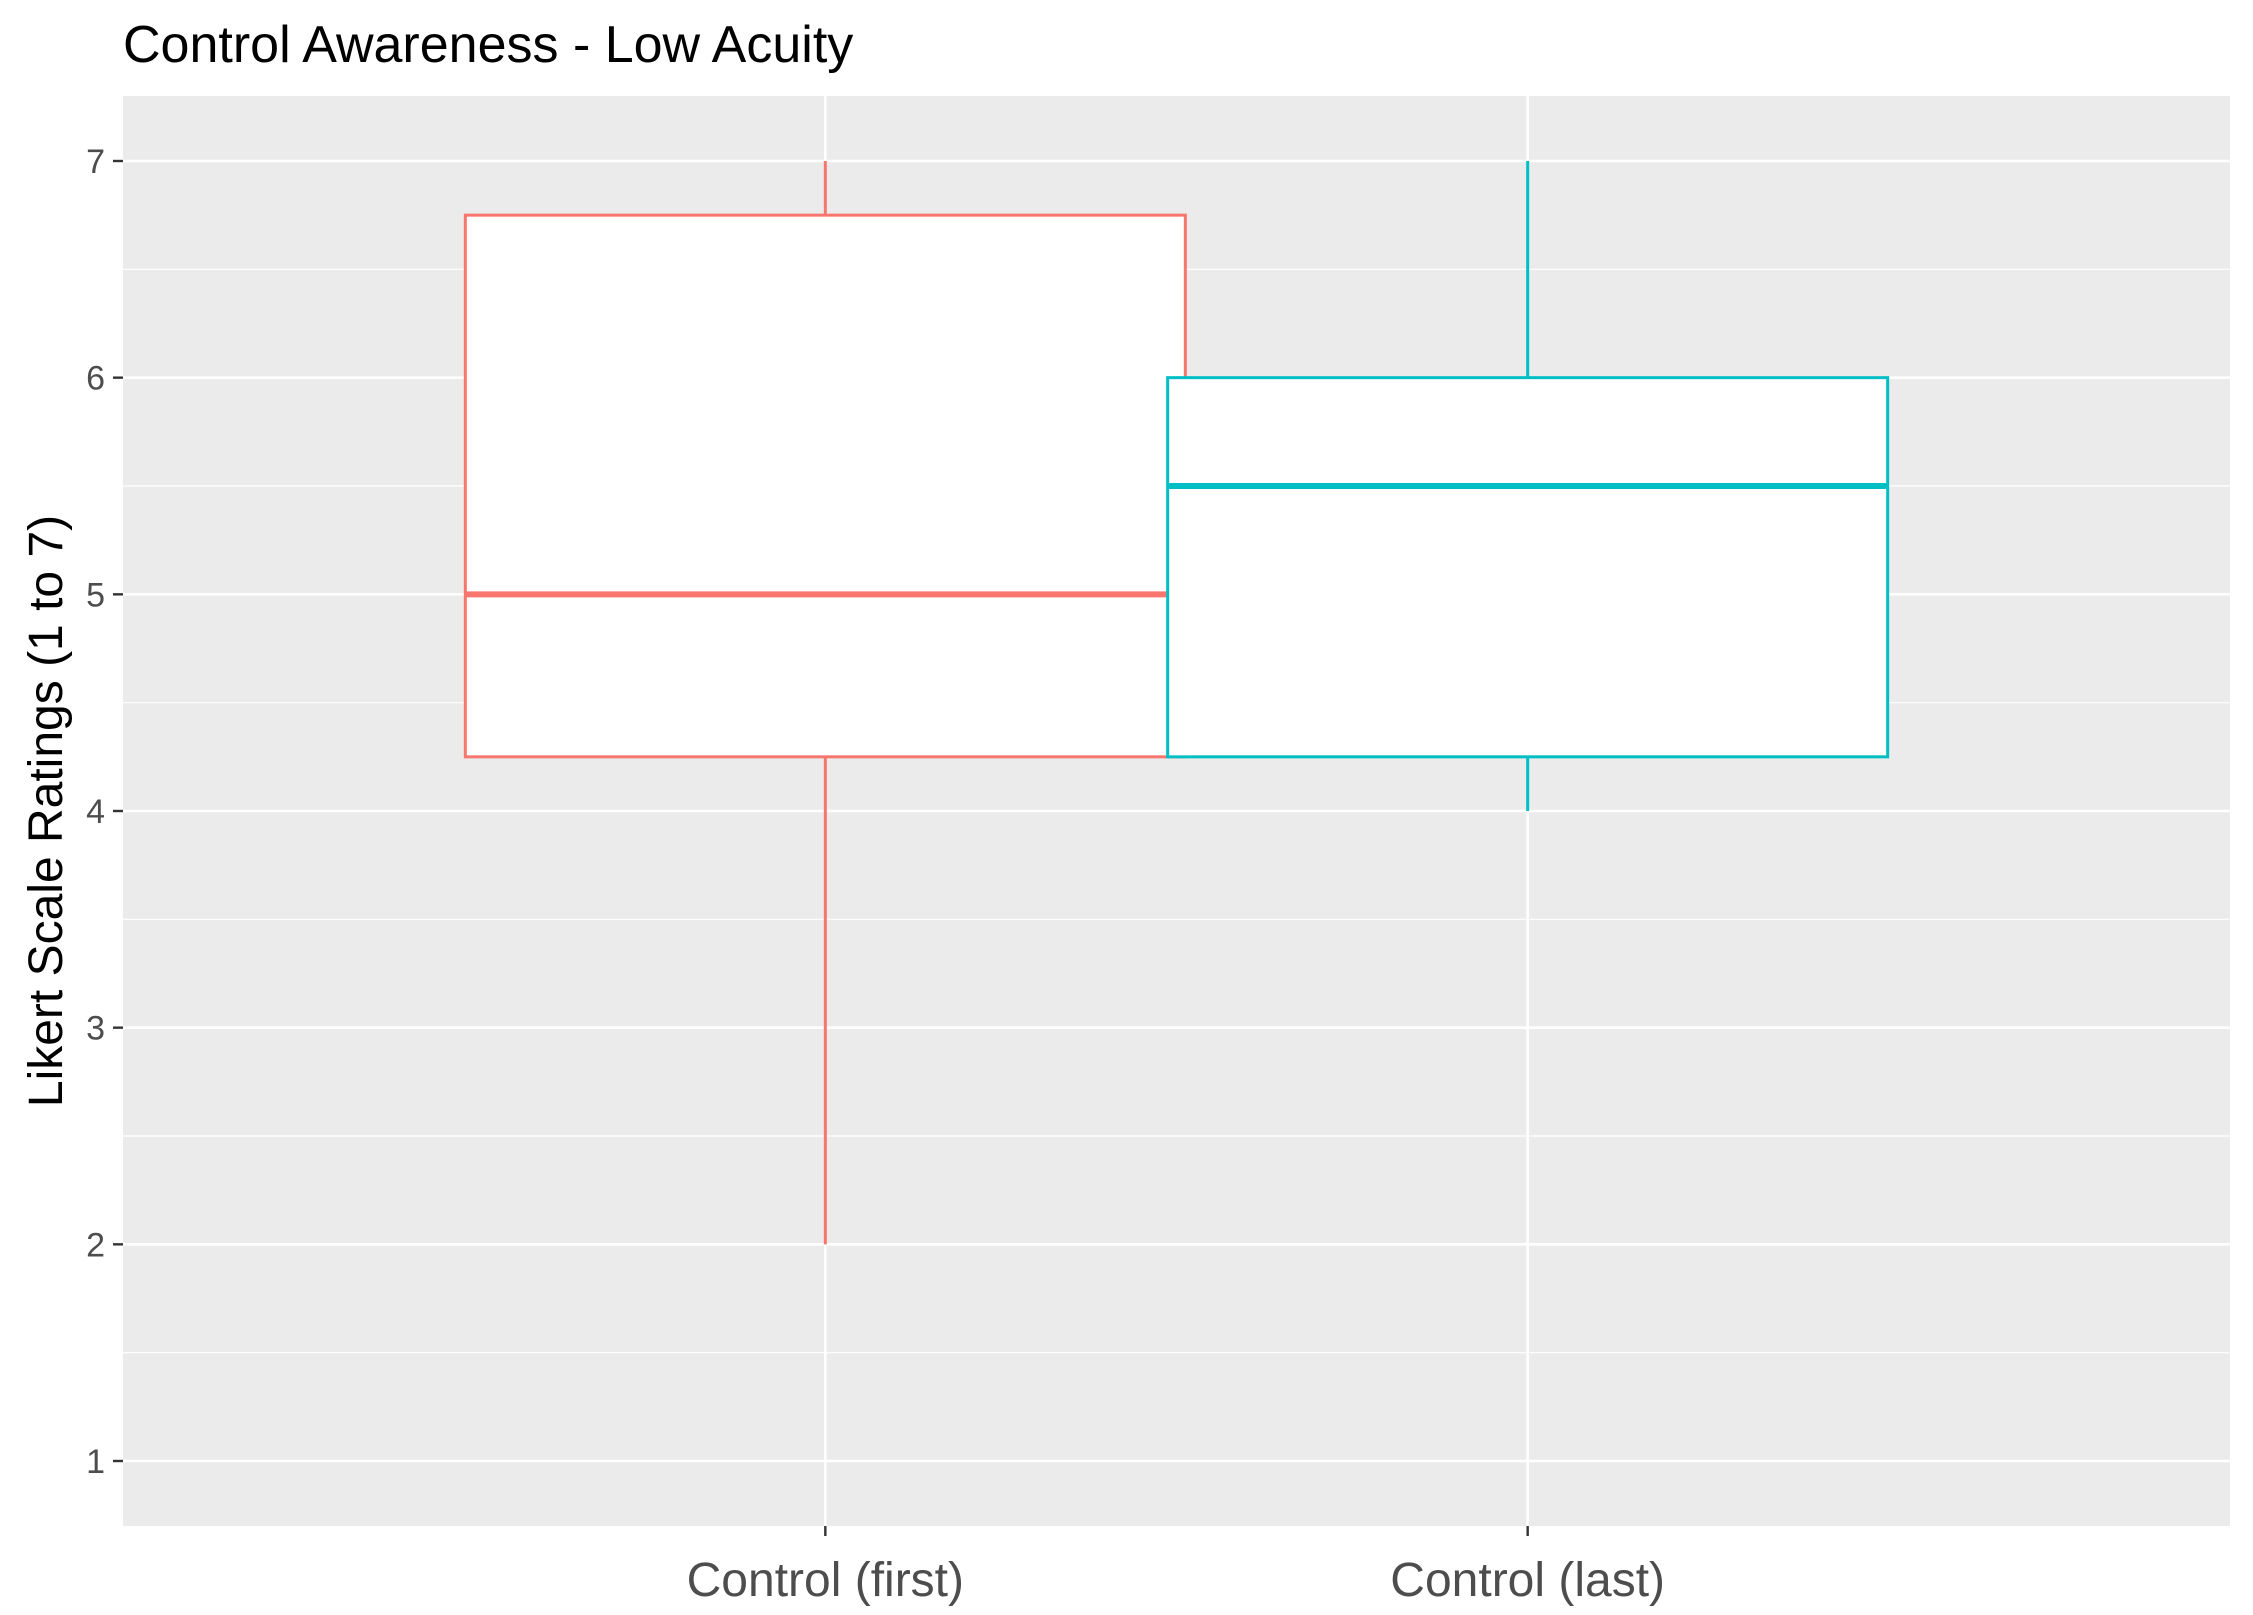 The width and height of the screenshot is (2253, 1615). What do you see at coordinates (46, 811) in the screenshot?
I see `y-axis-label: Likert Scale Ratings (1 to 7)` at bounding box center [46, 811].